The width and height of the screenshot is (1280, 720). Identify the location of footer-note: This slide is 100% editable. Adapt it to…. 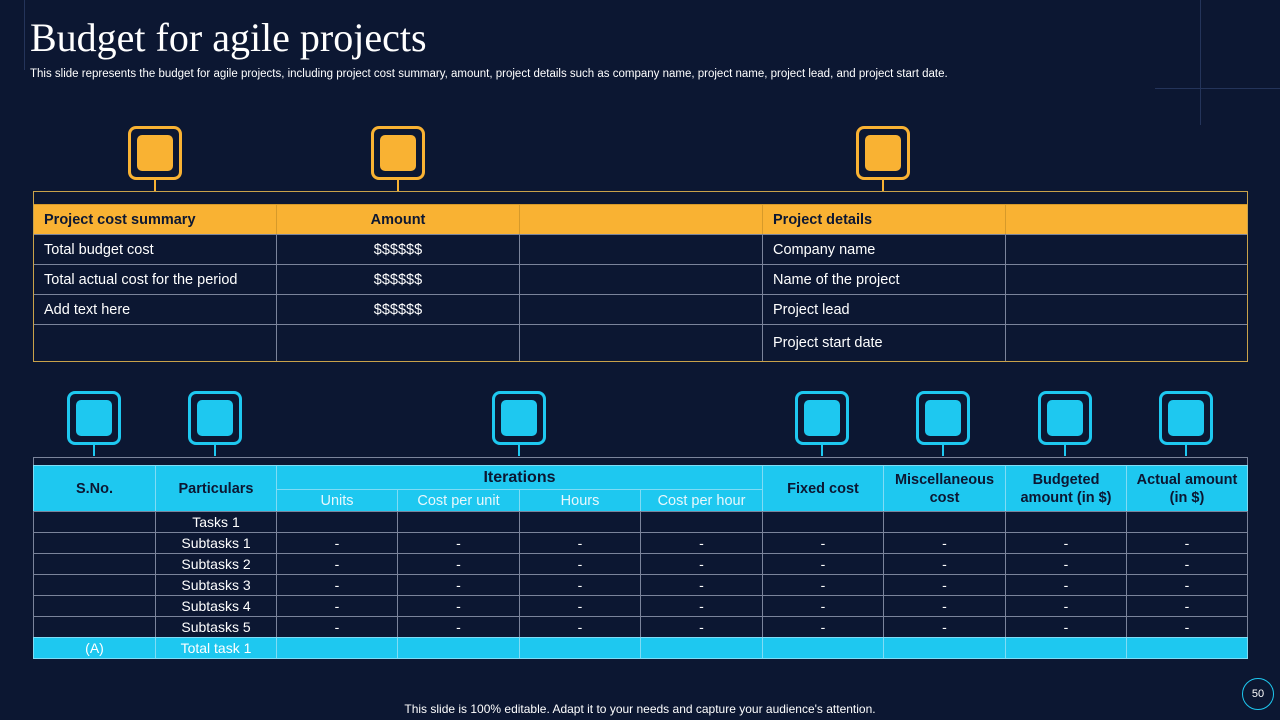
(640, 709).